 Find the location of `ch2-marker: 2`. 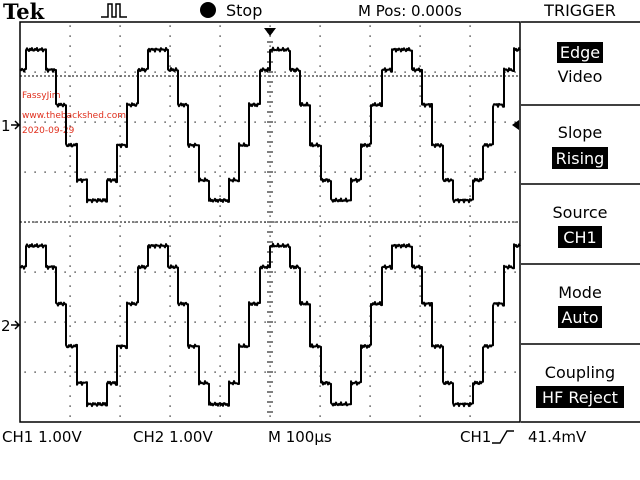

ch2-marker: 2 is located at coordinates (11, 326).